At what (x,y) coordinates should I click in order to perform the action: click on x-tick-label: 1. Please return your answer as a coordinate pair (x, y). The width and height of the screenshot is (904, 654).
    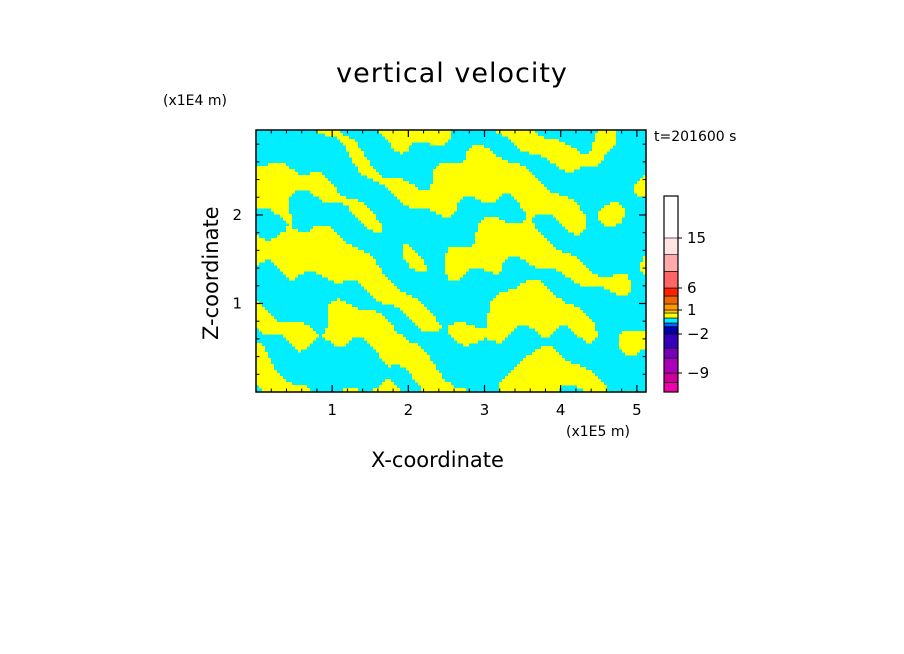
    Looking at the image, I should click on (332, 410).